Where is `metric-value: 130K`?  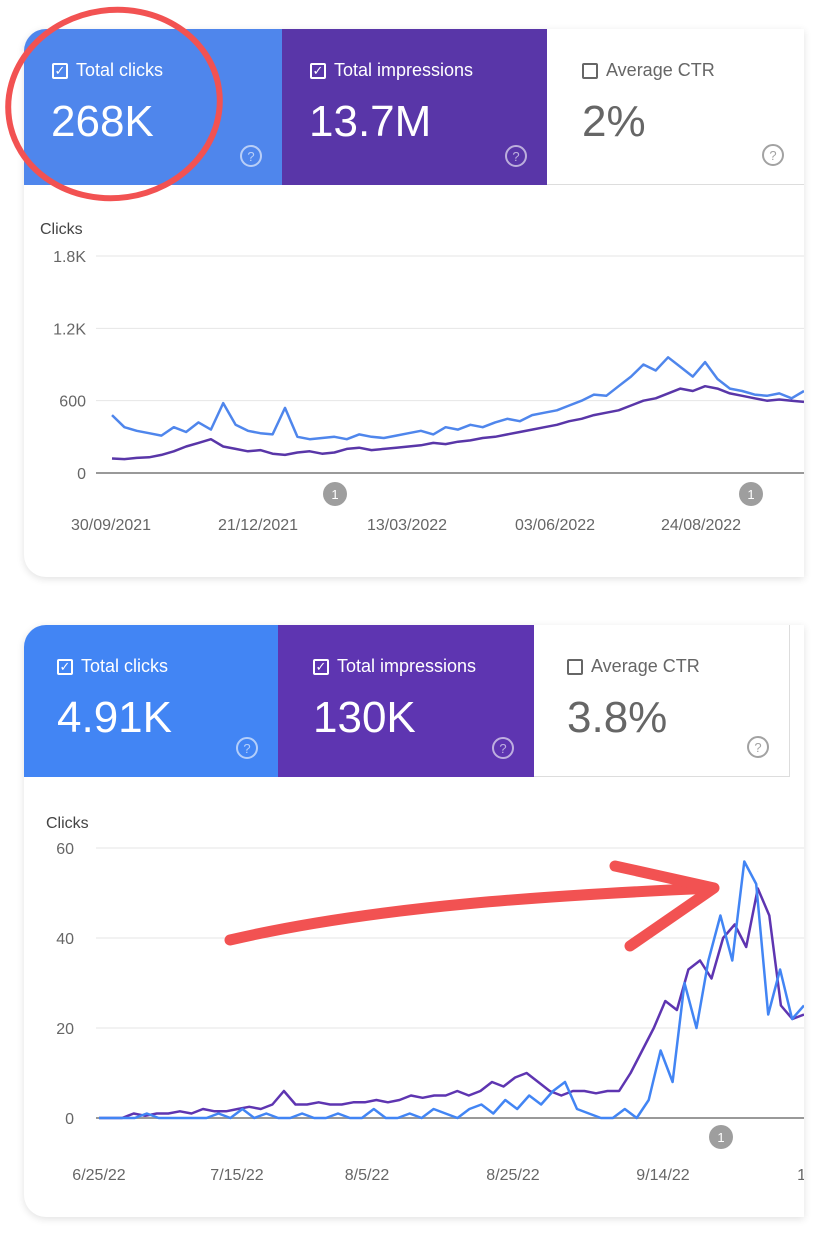 metric-value: 130K is located at coordinates (364, 717).